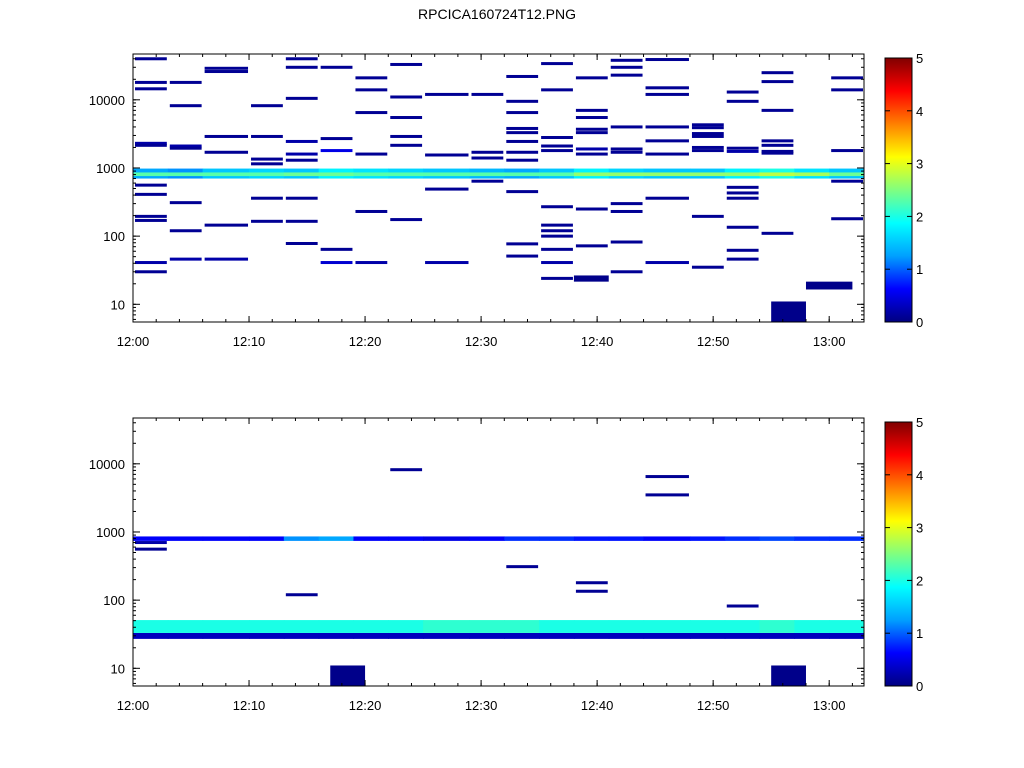 The width and height of the screenshot is (1024, 768). What do you see at coordinates (249, 341) in the screenshot?
I see `x-tick-label: 12:10` at bounding box center [249, 341].